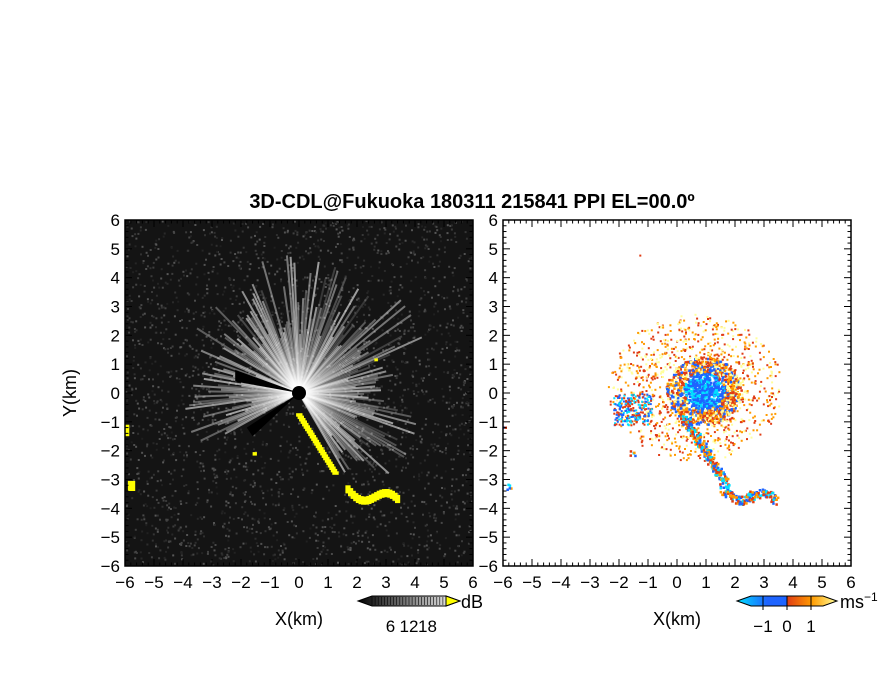 This screenshot has width=880, height=680. Describe the element at coordinates (311, 434) in the screenshot. I see `saturated-echo` at that location.